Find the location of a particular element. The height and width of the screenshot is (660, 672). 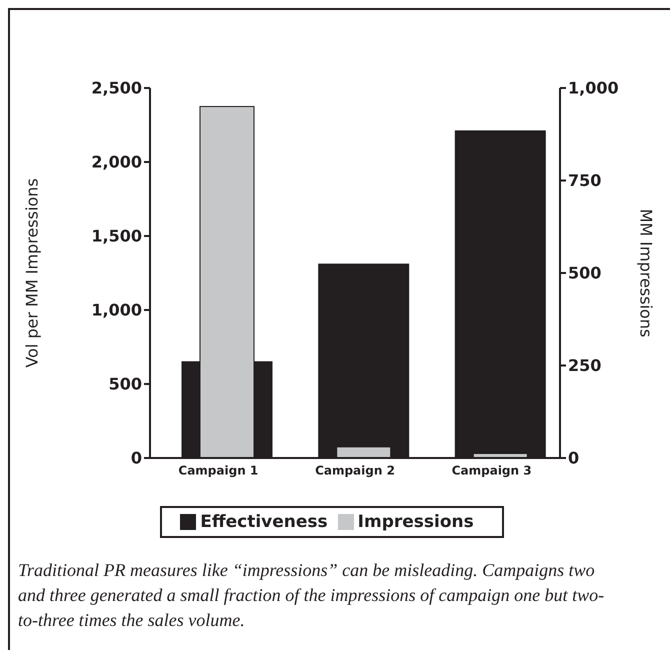

y2-tick-label: 250 is located at coordinates (585, 366).